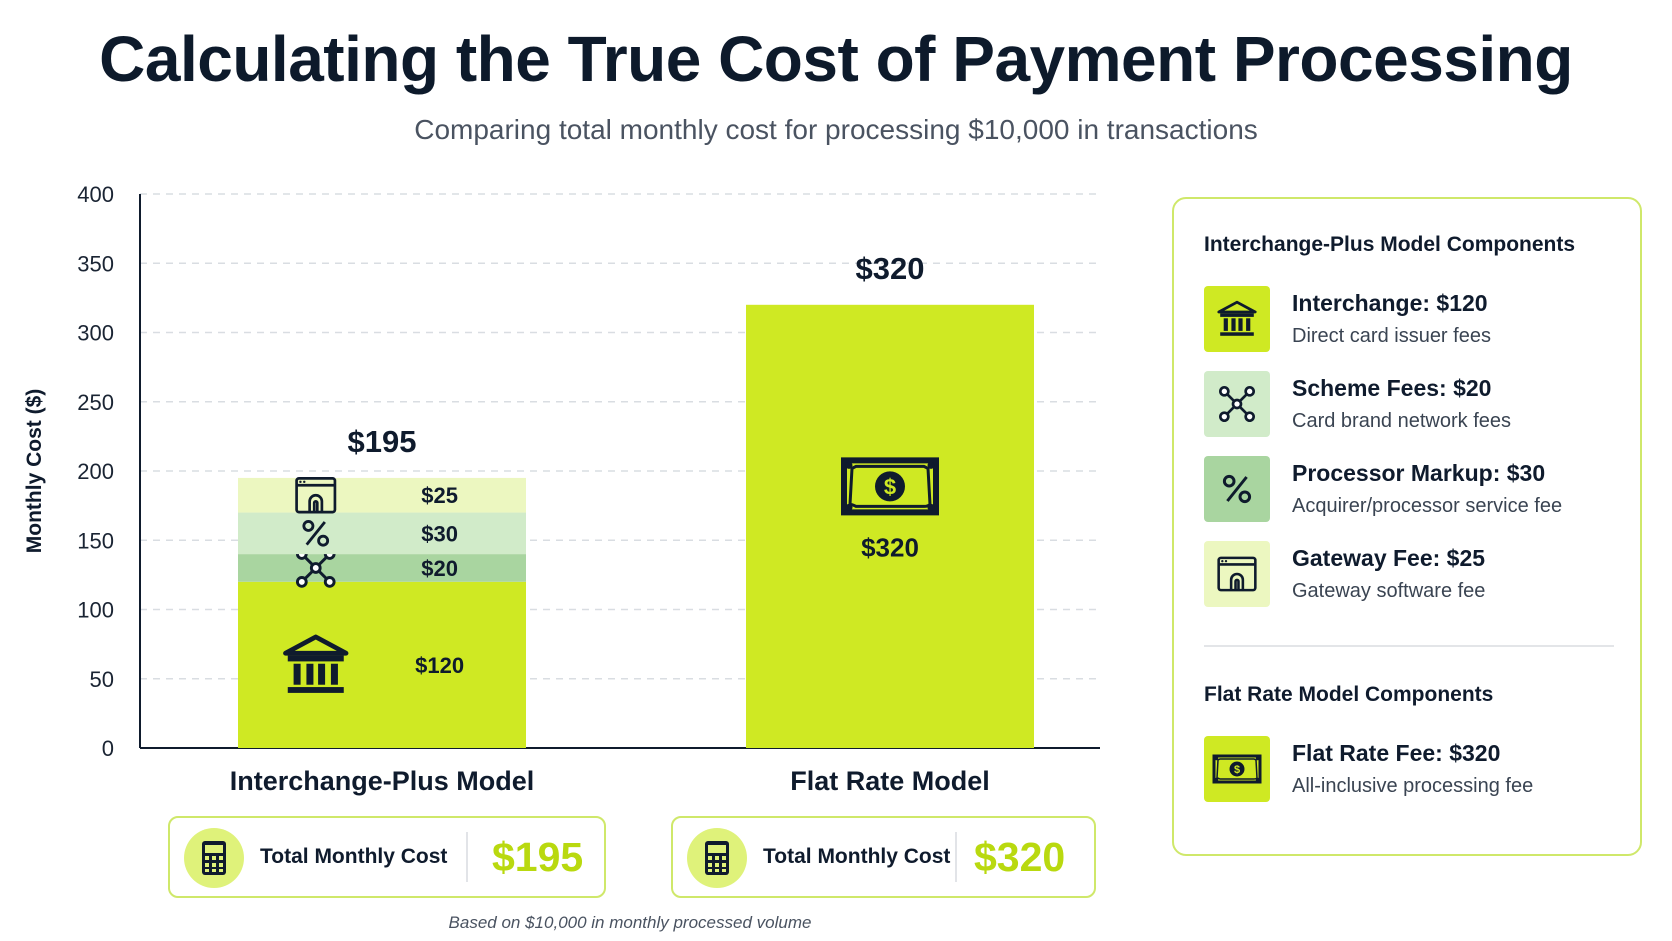 This screenshot has width=1672, height=941. I want to click on total-cost-card-flat-rate: Total Monthly Cost $320, so click(883, 857).